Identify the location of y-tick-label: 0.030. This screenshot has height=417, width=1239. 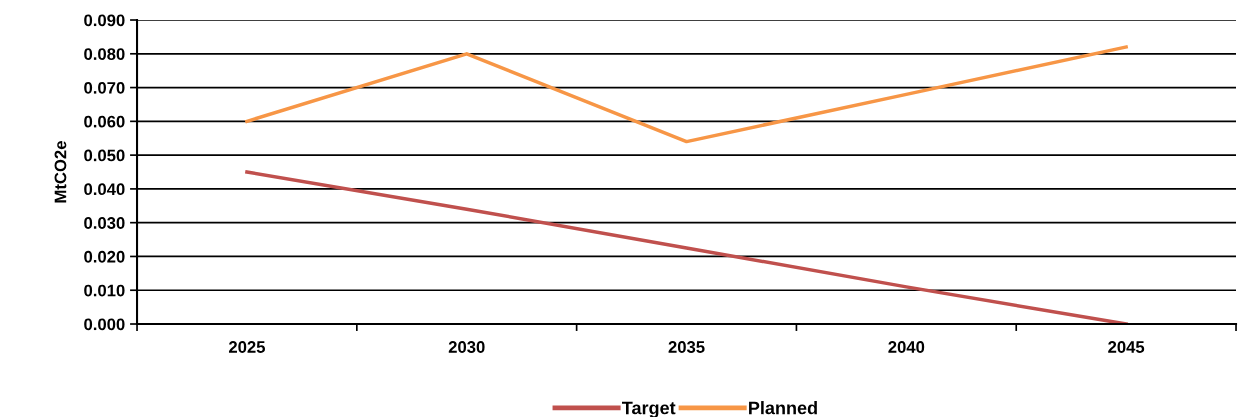
(104, 223).